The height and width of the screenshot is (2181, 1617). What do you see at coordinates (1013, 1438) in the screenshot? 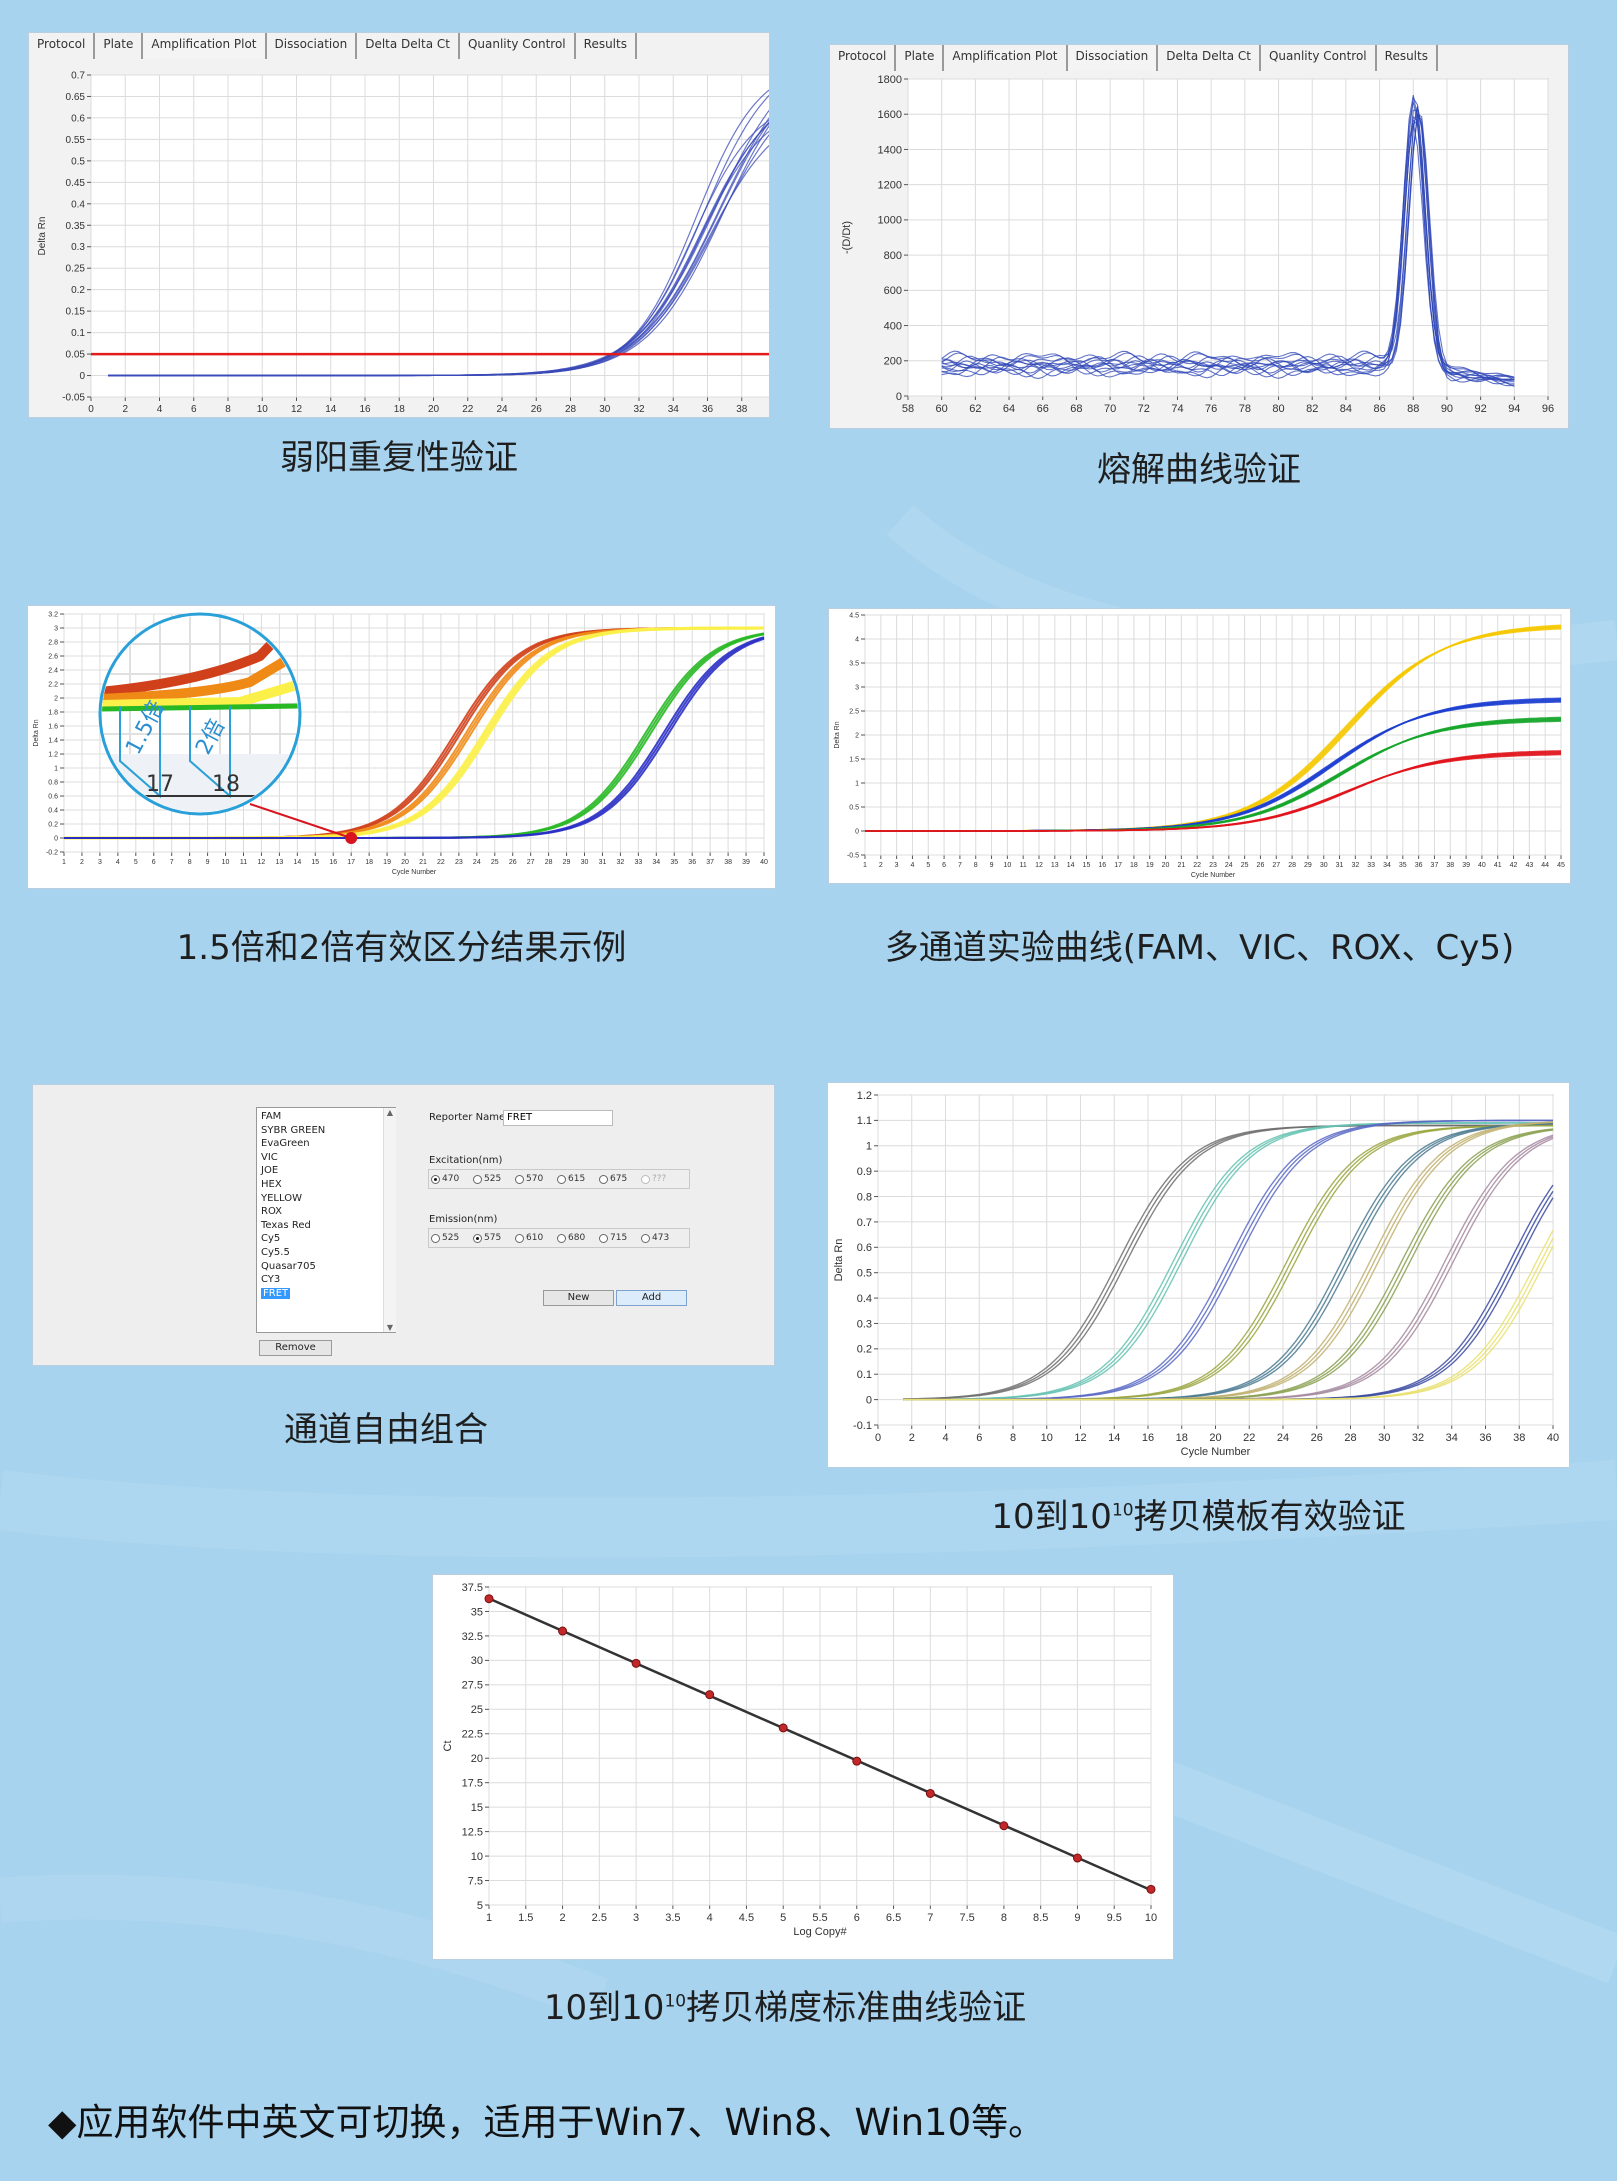
I see `x-tick-label: 8` at bounding box center [1013, 1438].